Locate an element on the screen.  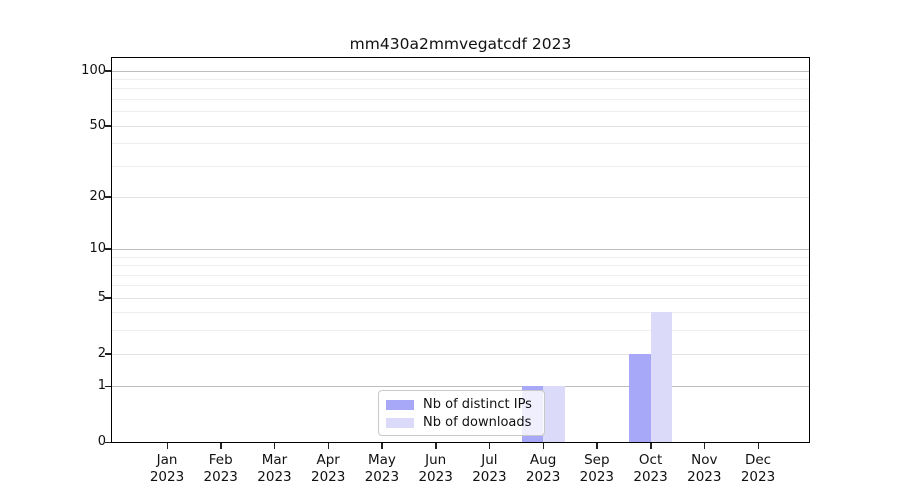
x-tick-month: Jul is located at coordinates (489, 460).